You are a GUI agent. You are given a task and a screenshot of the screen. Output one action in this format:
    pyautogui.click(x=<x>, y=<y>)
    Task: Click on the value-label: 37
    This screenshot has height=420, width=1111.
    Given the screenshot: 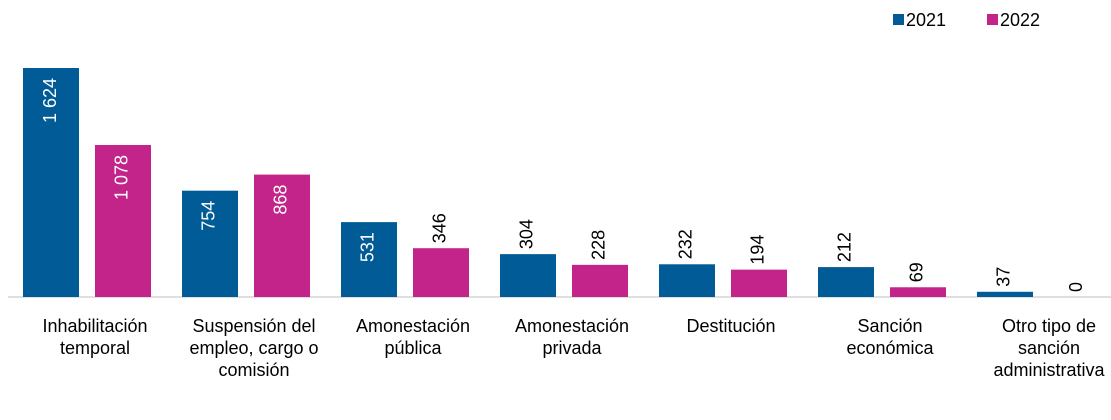 What is the action you would take?
    pyautogui.click(x=1004, y=277)
    